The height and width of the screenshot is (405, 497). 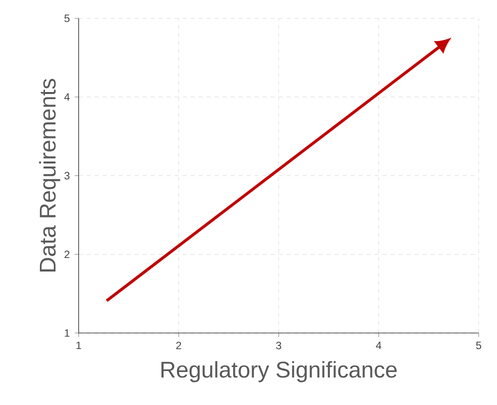 I want to click on y-tick-label: 3, so click(x=67, y=176).